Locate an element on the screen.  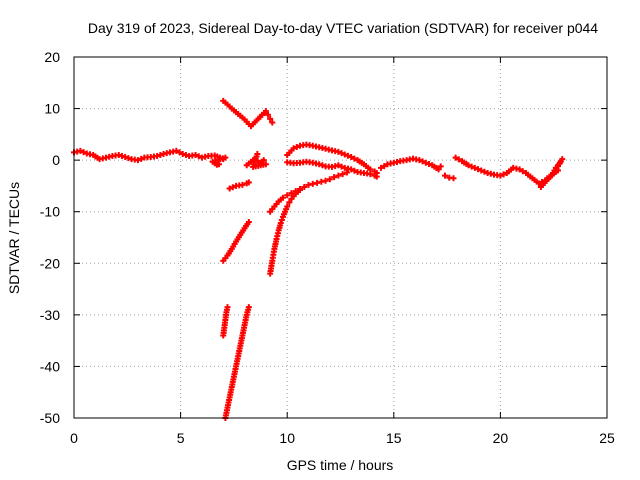
x-axis-label: GPS time / hours is located at coordinates (340, 465).